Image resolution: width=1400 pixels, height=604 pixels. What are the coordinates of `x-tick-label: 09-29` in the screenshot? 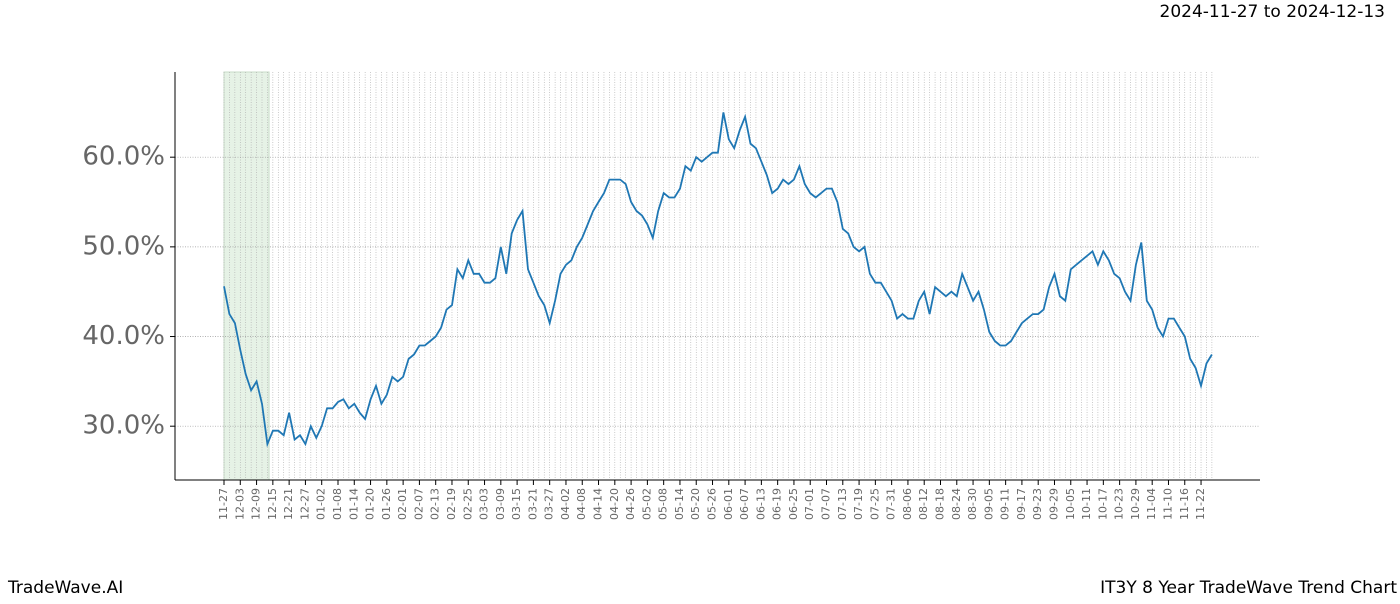 It's located at (1053, 504).